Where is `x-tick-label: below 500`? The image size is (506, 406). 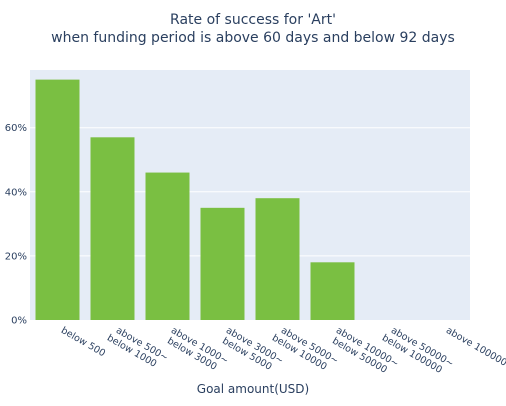 x-tick-label: below 500 is located at coordinates (83, 342).